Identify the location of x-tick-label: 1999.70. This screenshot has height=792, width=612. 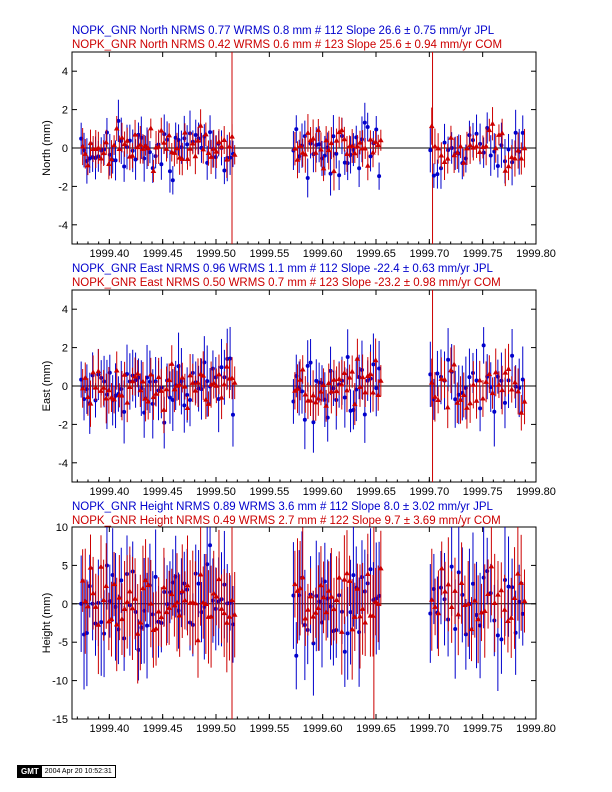
(429, 492).